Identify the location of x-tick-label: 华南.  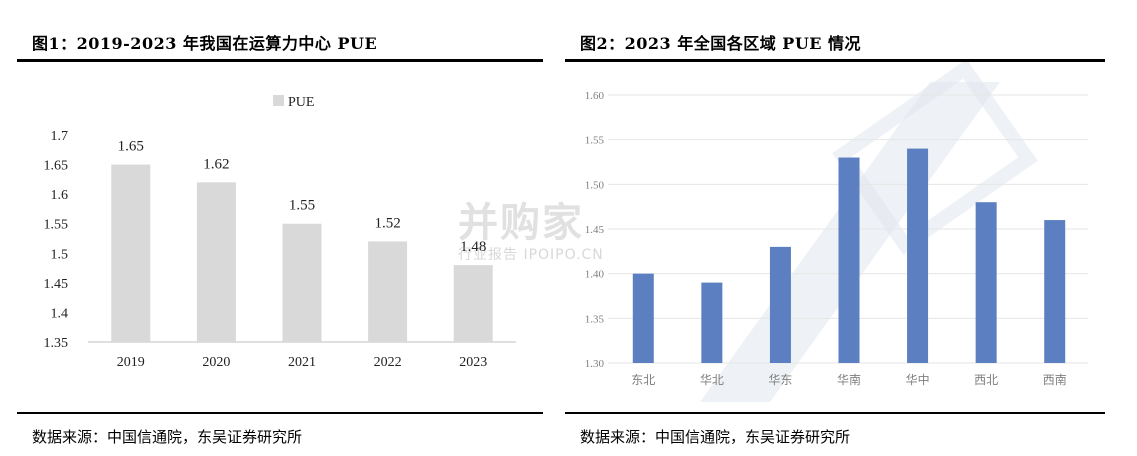
(849, 379).